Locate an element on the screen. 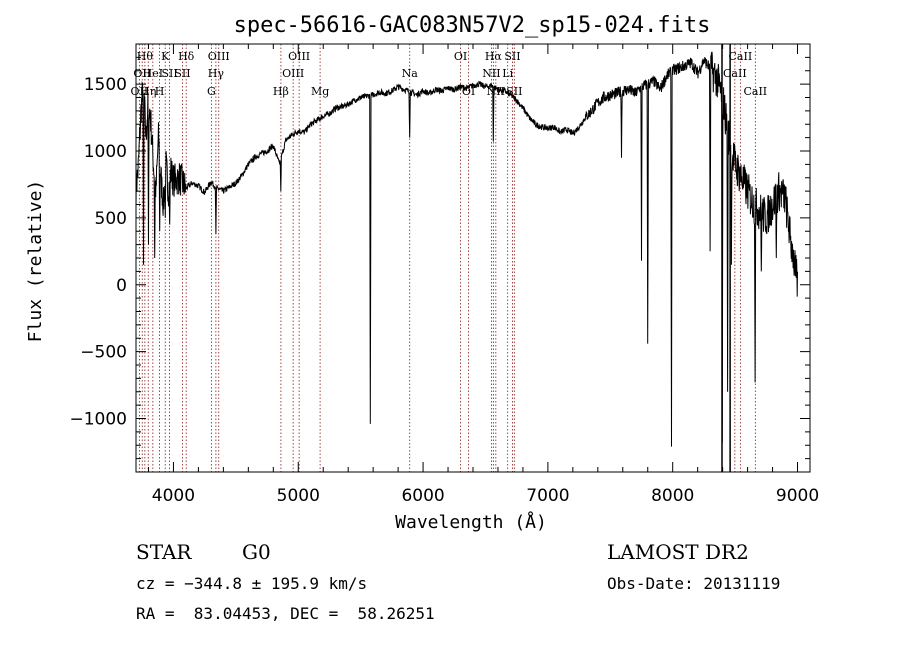 The height and width of the screenshot is (649, 900). marker-label: H is located at coordinates (160, 91).